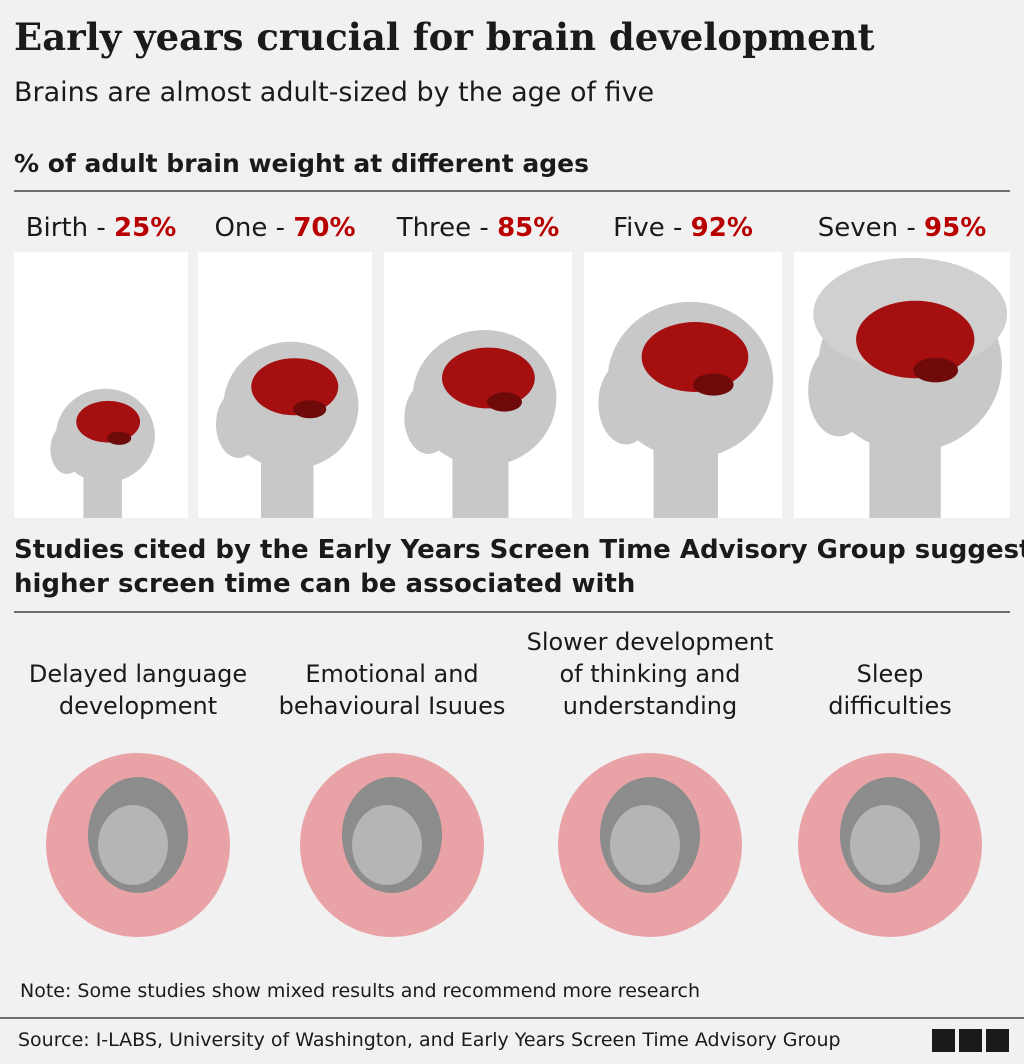  What do you see at coordinates (66, 228) in the screenshot?
I see `stage-name: Birth -` at bounding box center [66, 228].